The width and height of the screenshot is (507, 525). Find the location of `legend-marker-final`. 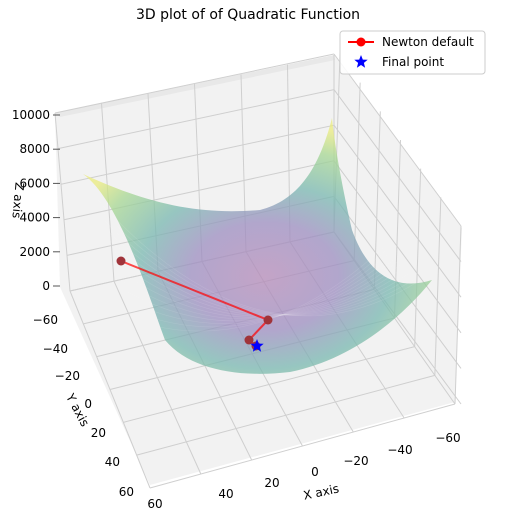

legend-marker-final is located at coordinates (361, 61).